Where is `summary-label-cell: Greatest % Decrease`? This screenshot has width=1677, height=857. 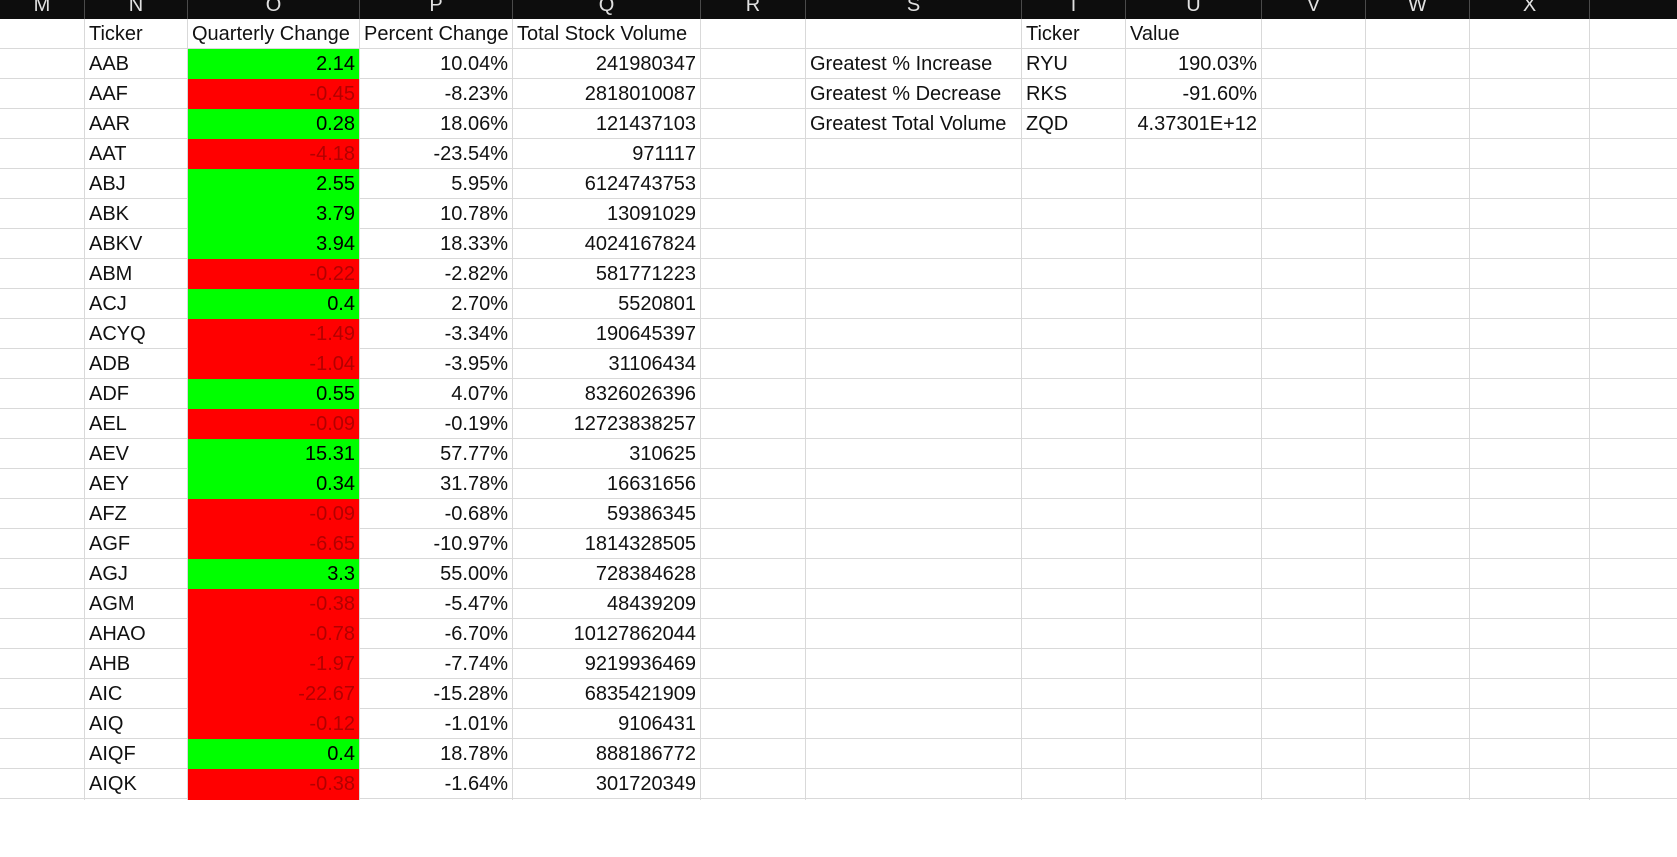
summary-label-cell: Greatest % Decrease is located at coordinates (914, 94).